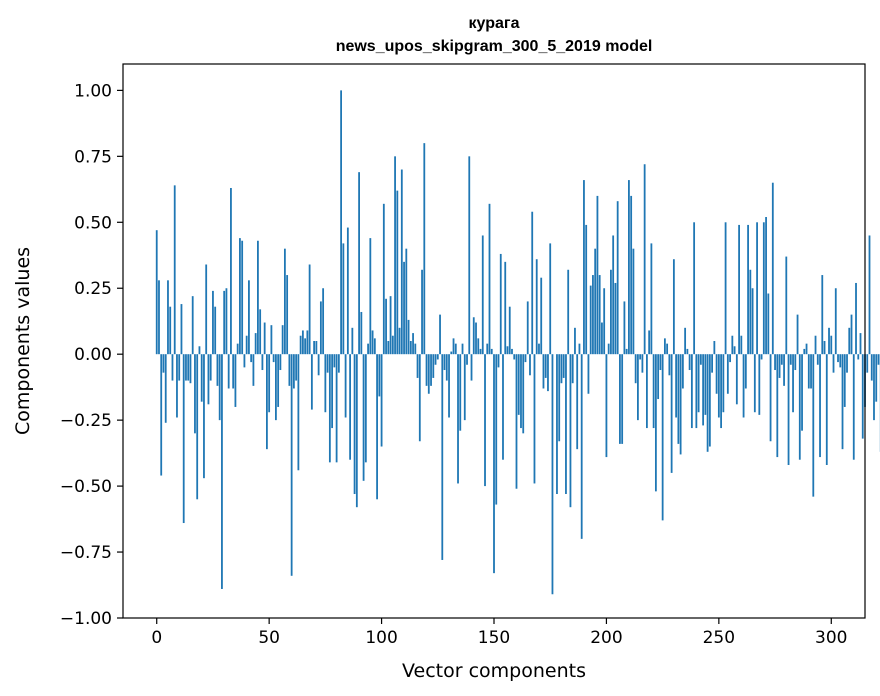 Image resolution: width=880 pixels, height=696 pixels. What do you see at coordinates (606, 638) in the screenshot?
I see `x-tick-label: 200` at bounding box center [606, 638].